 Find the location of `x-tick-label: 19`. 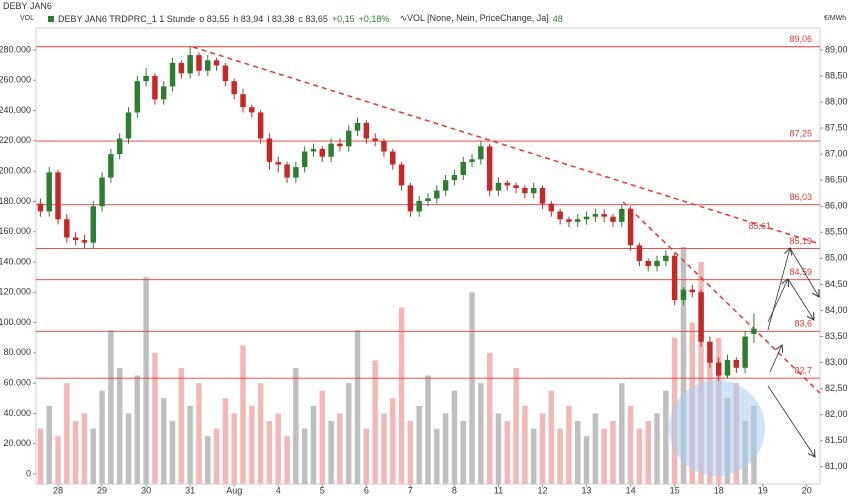

x-tick-label: 19 is located at coordinates (763, 490).